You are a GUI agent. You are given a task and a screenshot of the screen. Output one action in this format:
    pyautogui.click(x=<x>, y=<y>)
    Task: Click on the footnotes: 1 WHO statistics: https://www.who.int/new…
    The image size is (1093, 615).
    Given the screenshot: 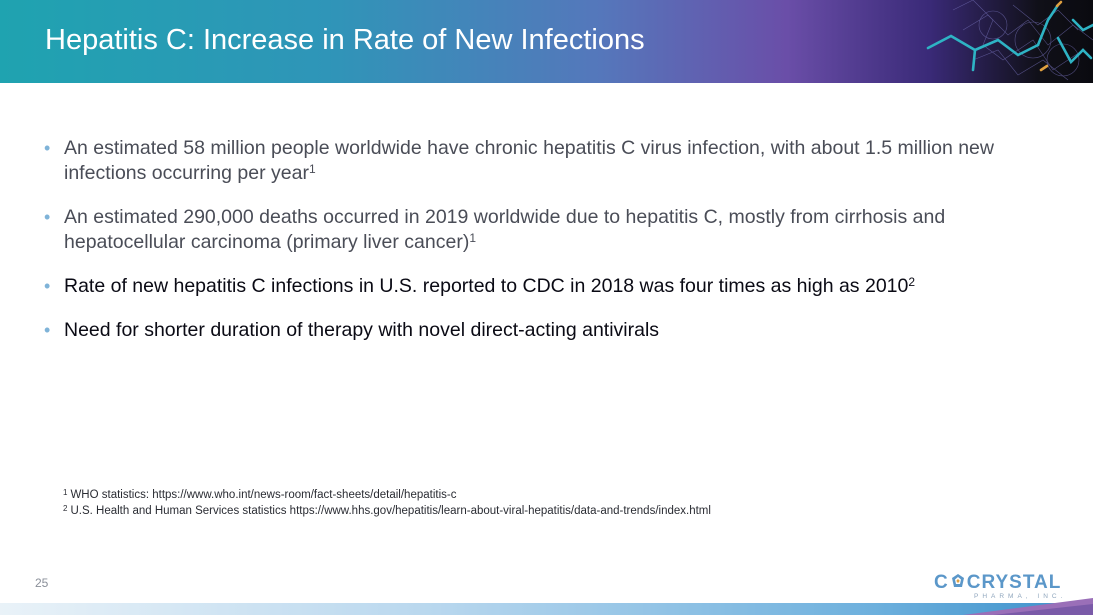 What is the action you would take?
    pyautogui.click(x=387, y=503)
    